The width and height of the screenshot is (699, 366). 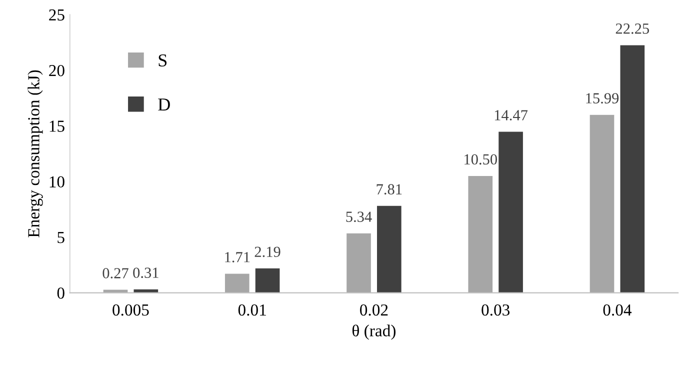 What do you see at coordinates (57, 182) in the screenshot?
I see `y-tick-label: 10` at bounding box center [57, 182].